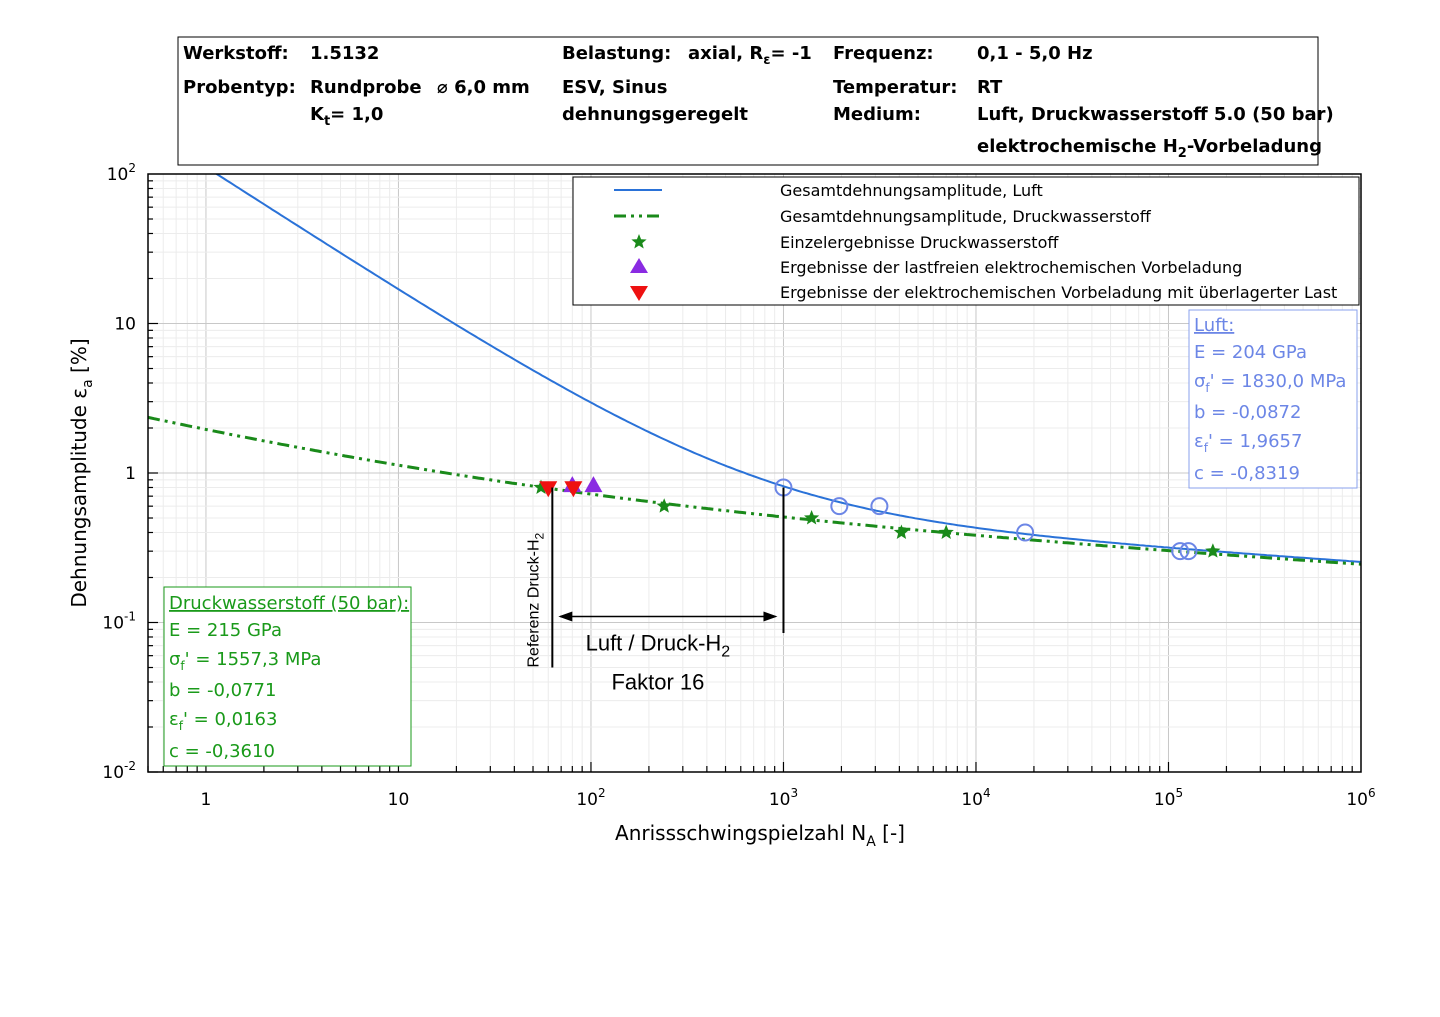 The height and width of the screenshot is (1017, 1440). What do you see at coordinates (877, 114) in the screenshot?
I see `medium-label: Medium:` at bounding box center [877, 114].